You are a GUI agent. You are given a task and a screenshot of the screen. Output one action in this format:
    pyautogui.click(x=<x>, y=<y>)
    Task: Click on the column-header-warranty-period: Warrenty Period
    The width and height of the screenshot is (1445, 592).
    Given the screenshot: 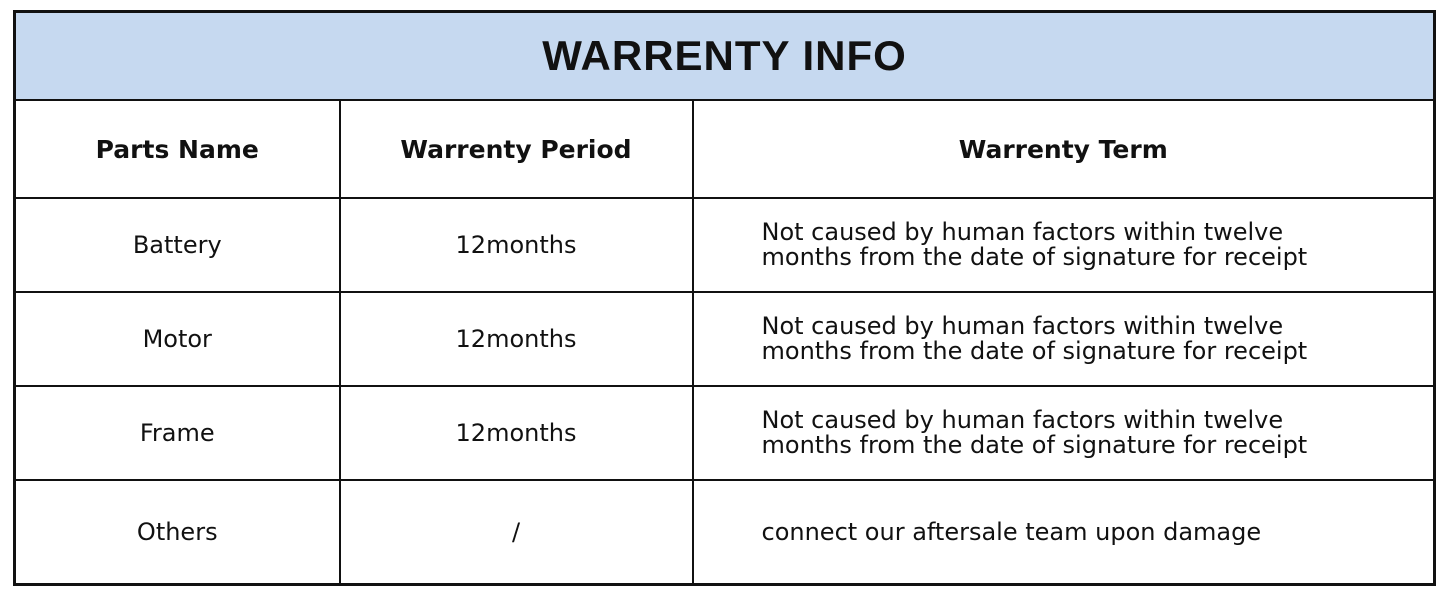 What is the action you would take?
    pyautogui.click(x=516, y=149)
    